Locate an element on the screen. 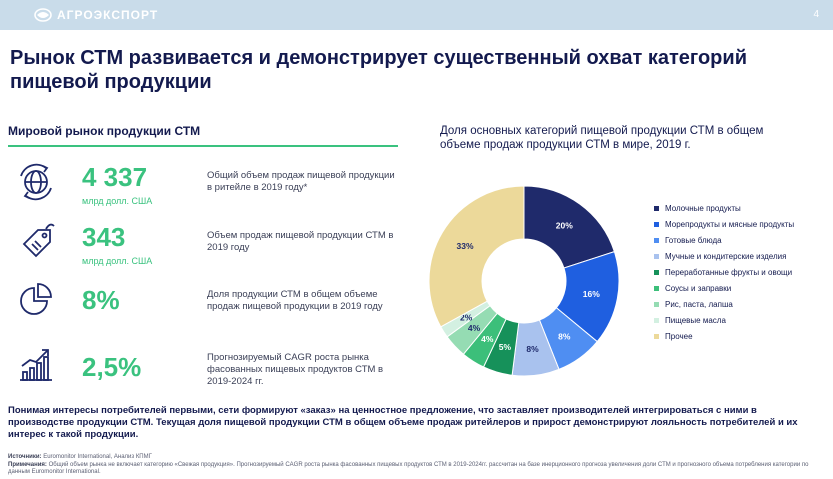 The image size is (833, 479). slice-label: 16% is located at coordinates (591, 294).